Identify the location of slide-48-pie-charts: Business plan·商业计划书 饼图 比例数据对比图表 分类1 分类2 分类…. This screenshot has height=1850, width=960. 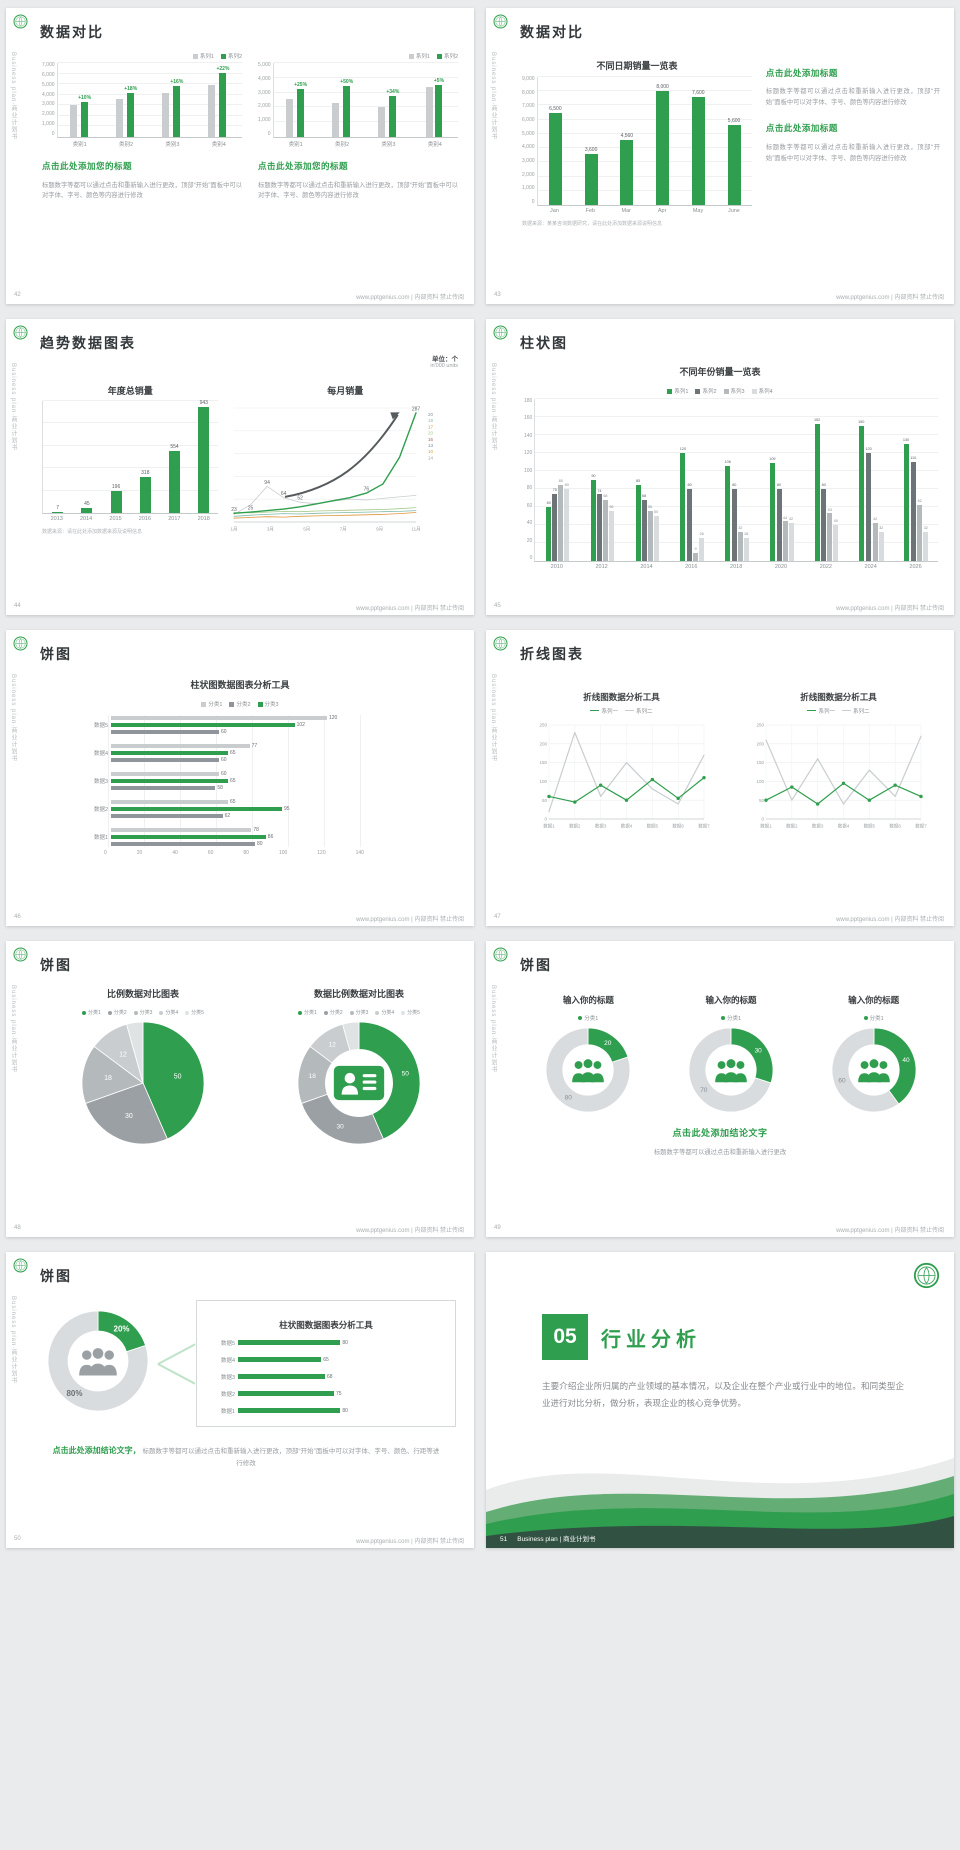
(240, 1089).